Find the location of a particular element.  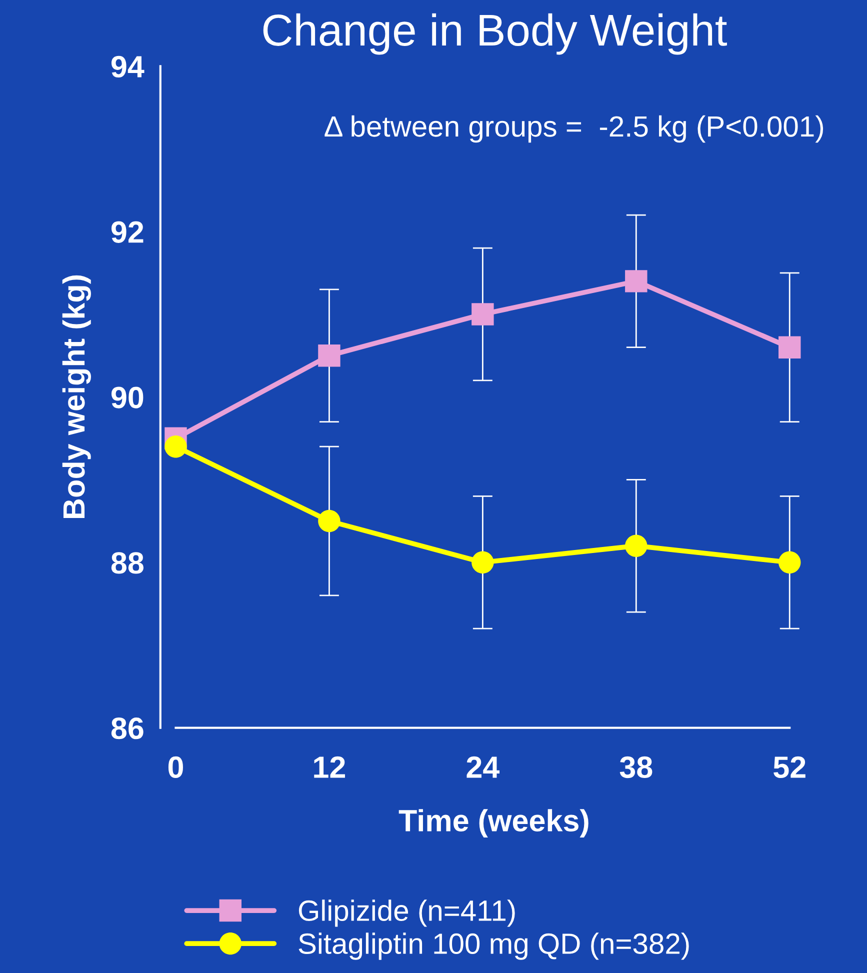

y-tick-label: 86 is located at coordinates (127, 729).